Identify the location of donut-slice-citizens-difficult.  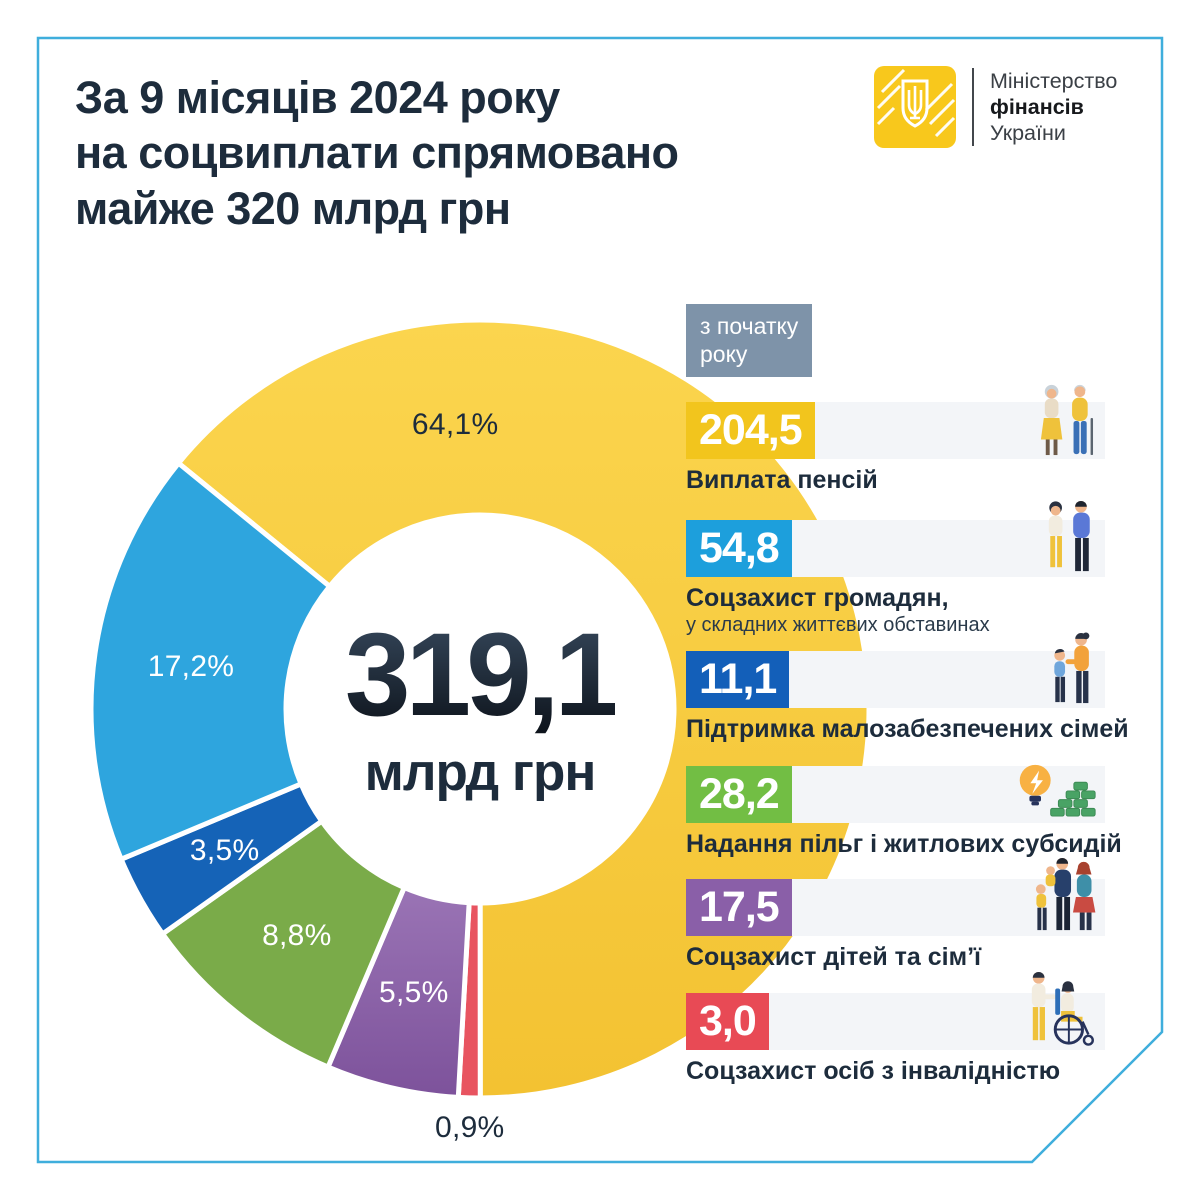
(211, 661).